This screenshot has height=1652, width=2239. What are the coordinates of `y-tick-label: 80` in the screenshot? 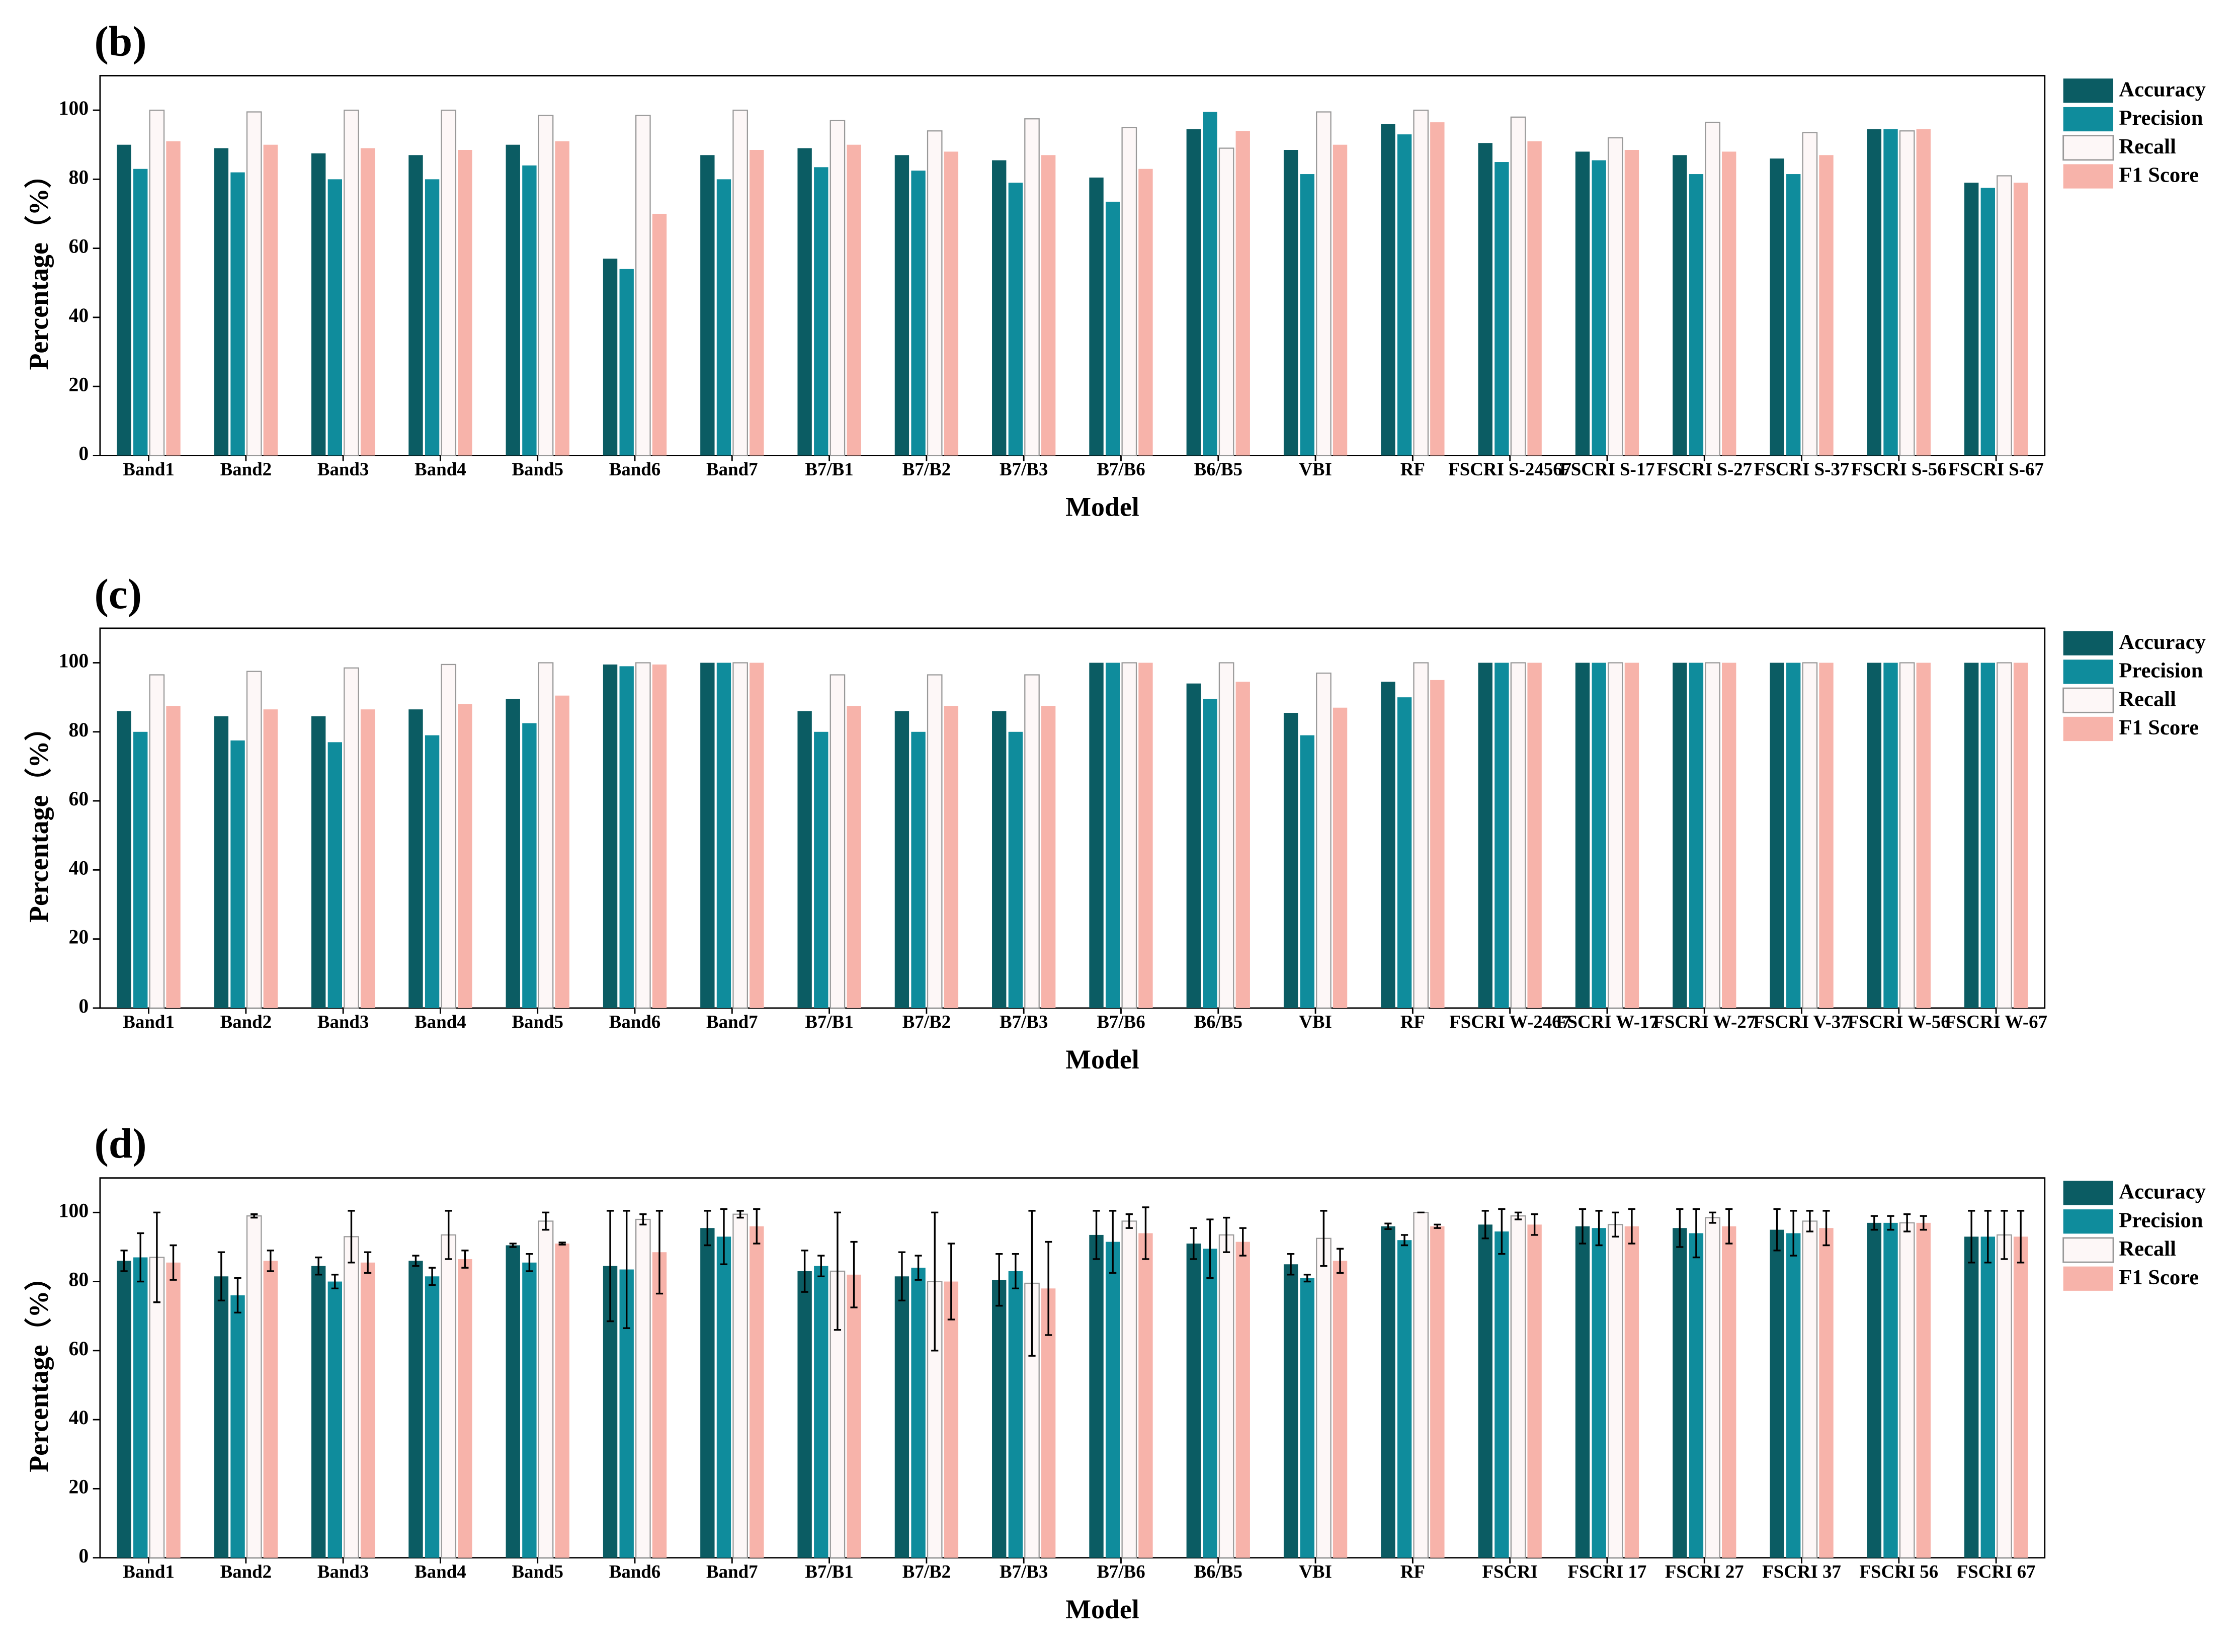 It's located at (78, 177).